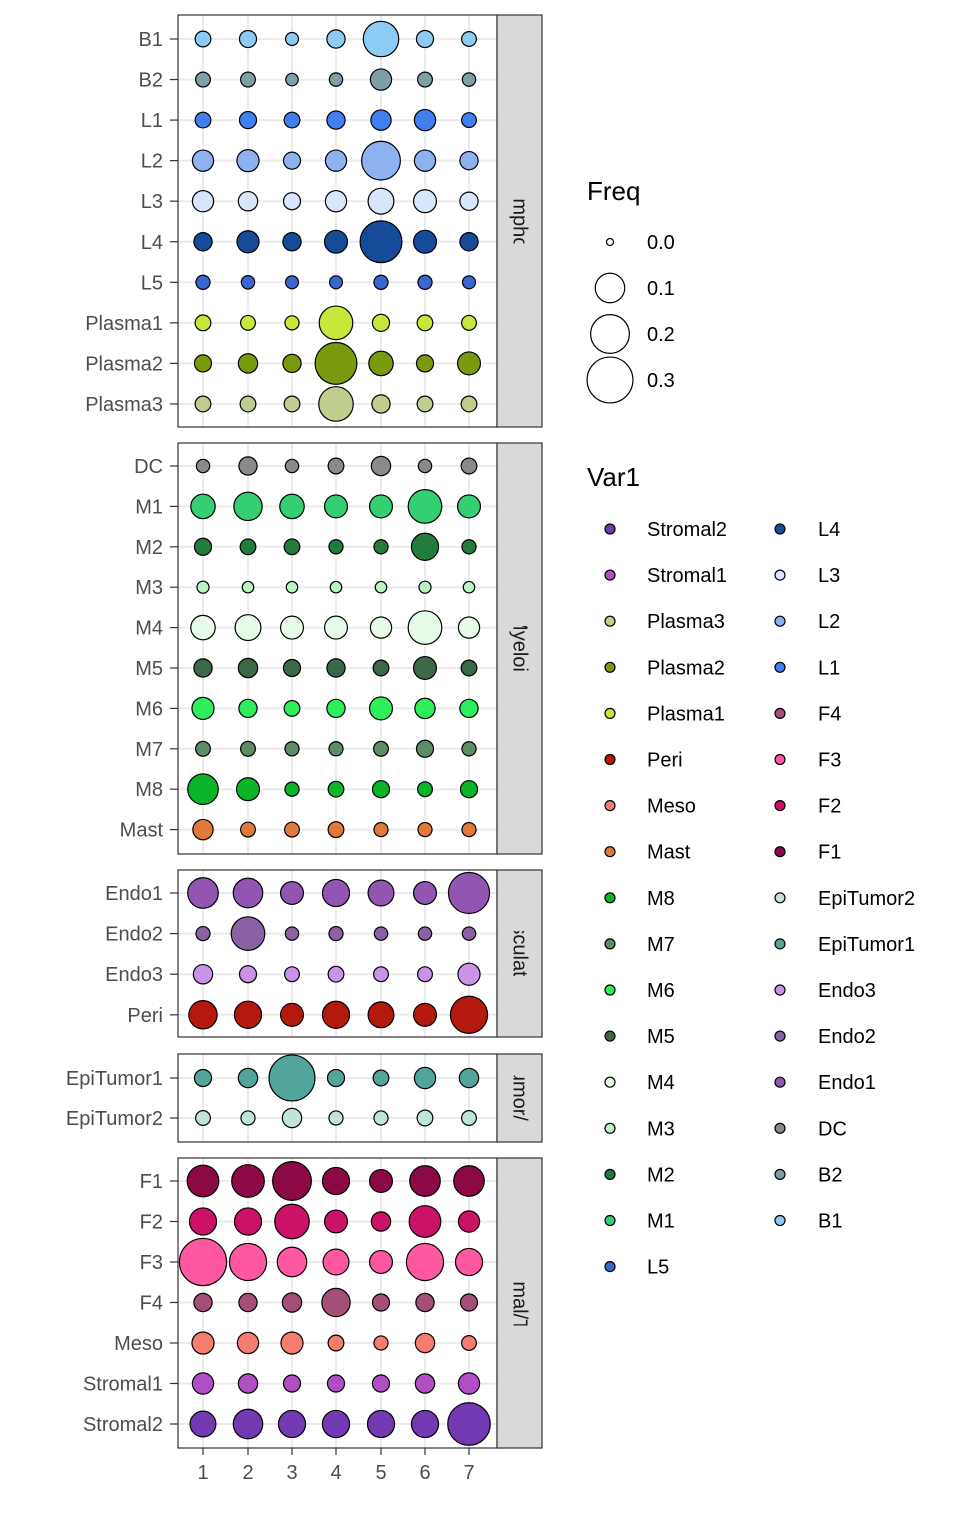  What do you see at coordinates (613, 191) in the screenshot?
I see `size-legend-title: Freq` at bounding box center [613, 191].